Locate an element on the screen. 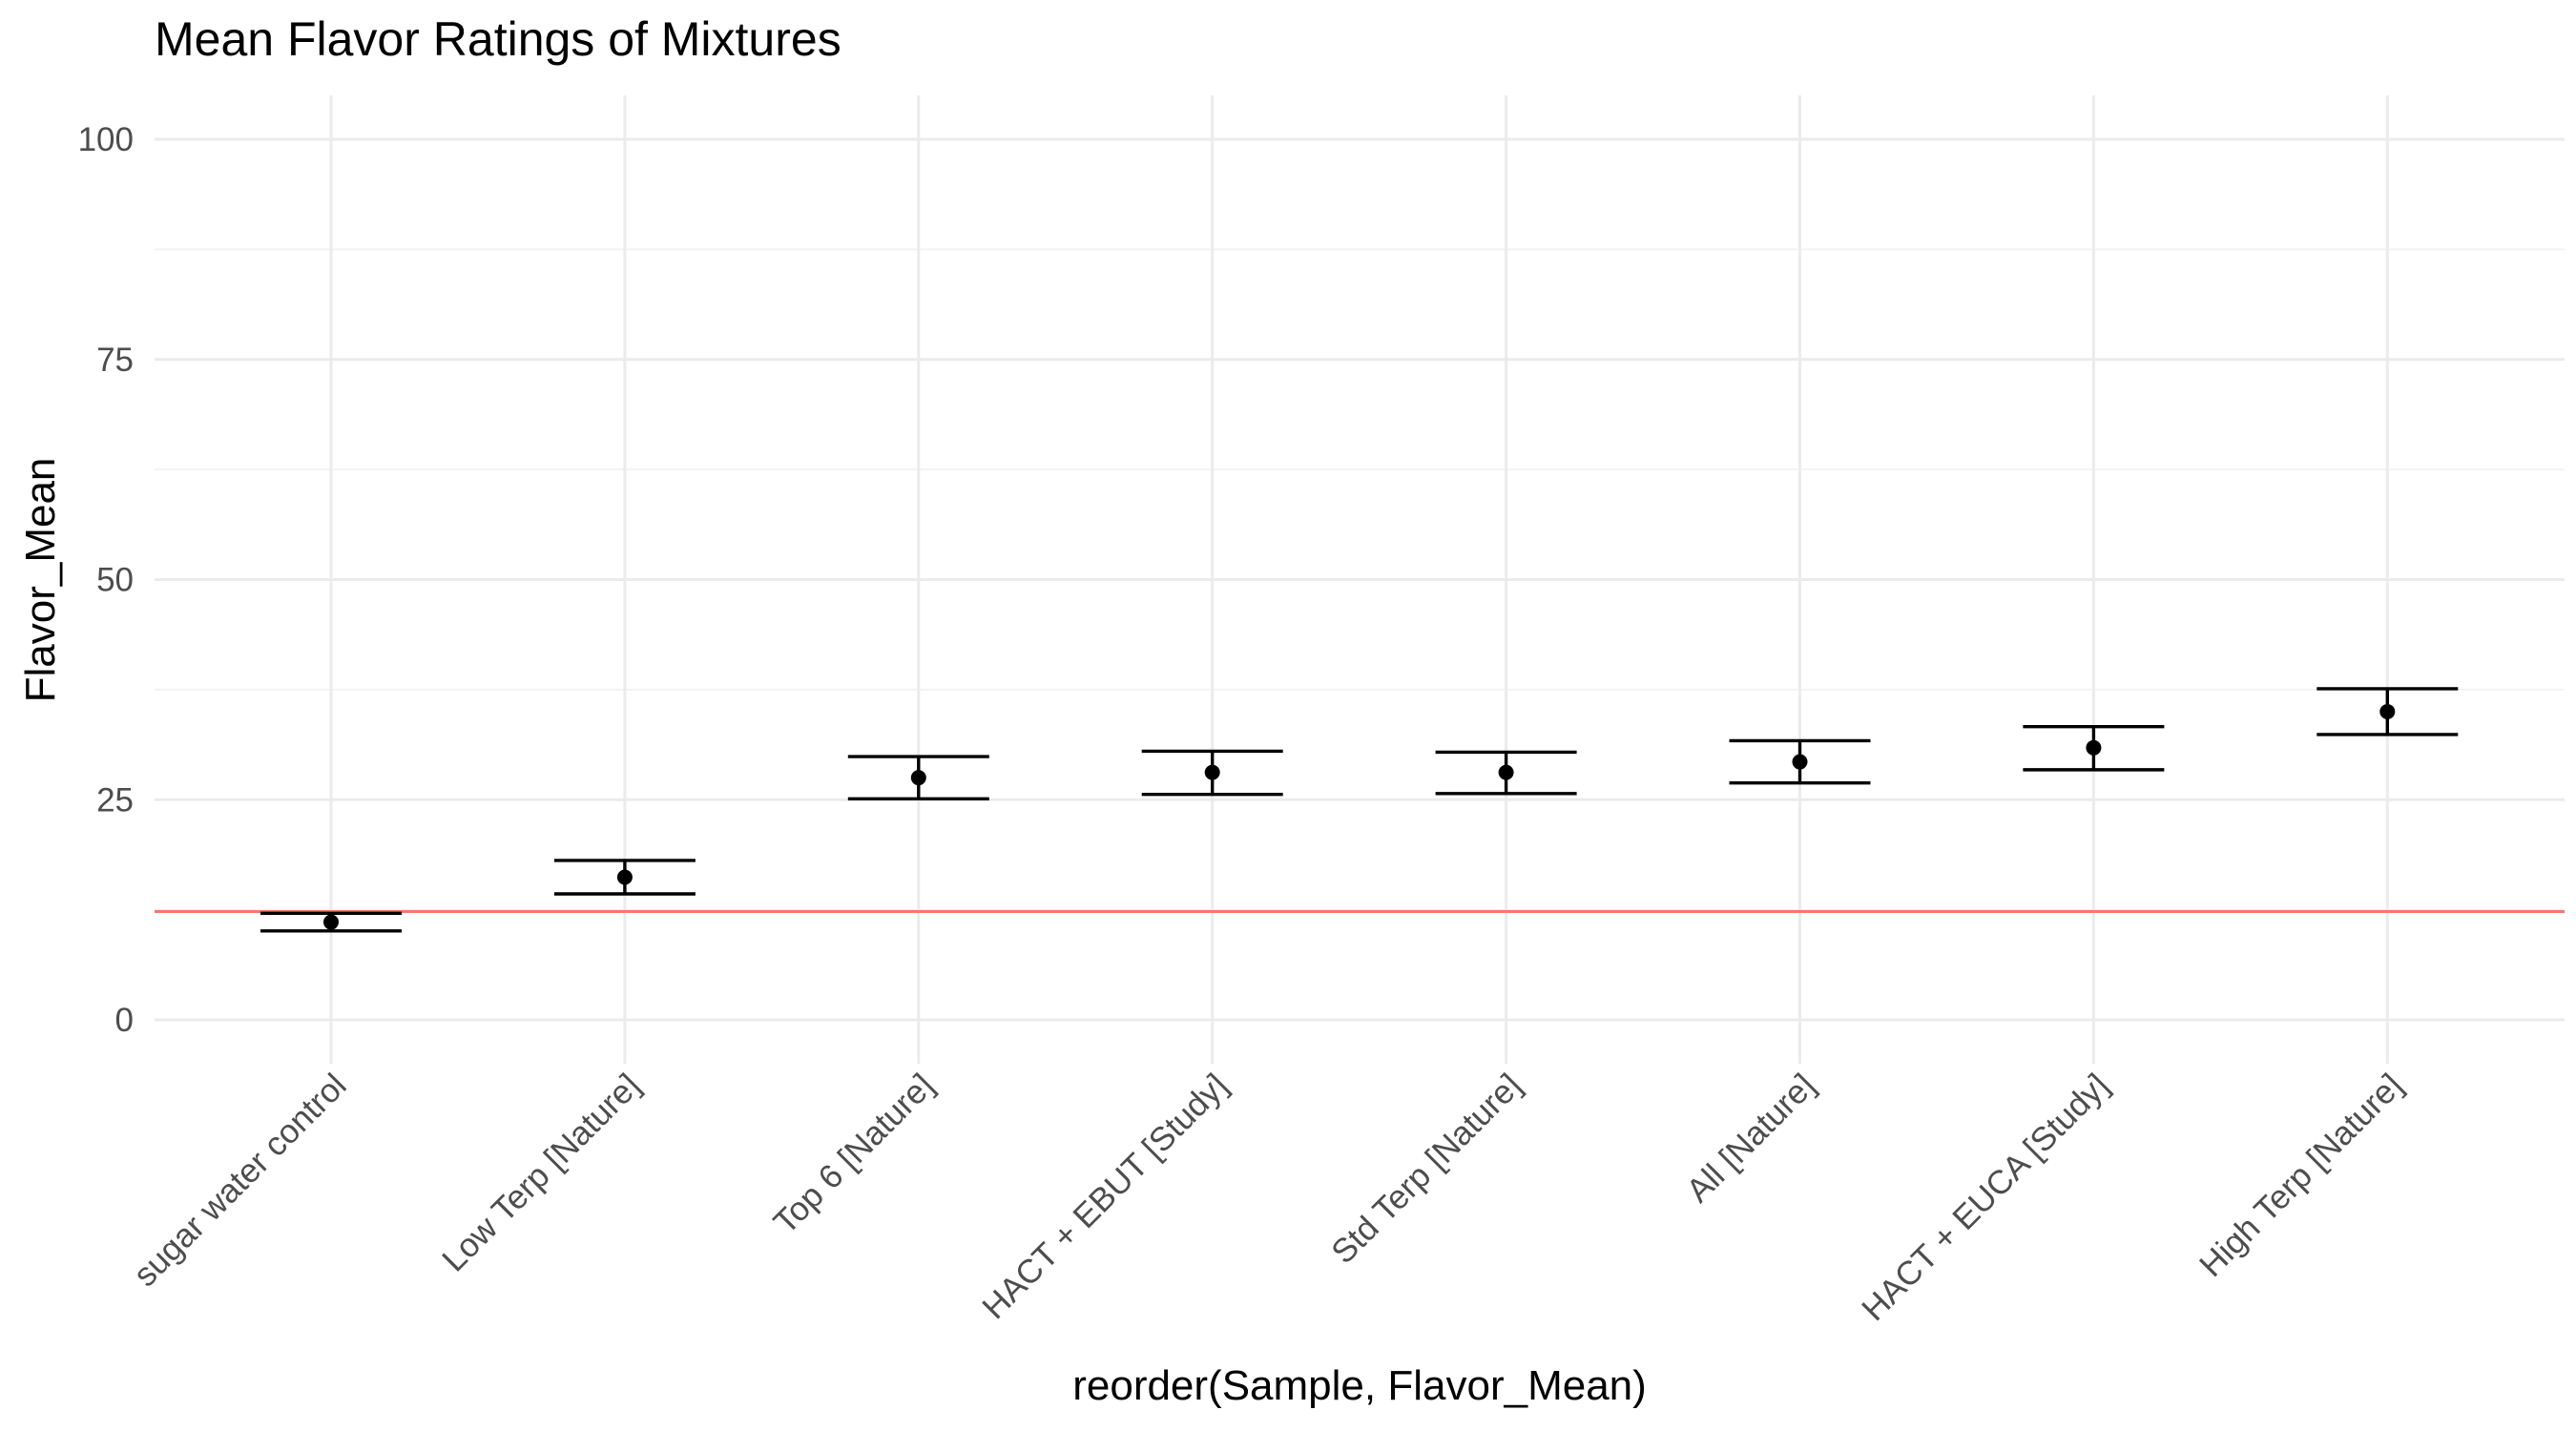 The image size is (2576, 1431). x-tick-label: sugar water control is located at coordinates (240, 1180).